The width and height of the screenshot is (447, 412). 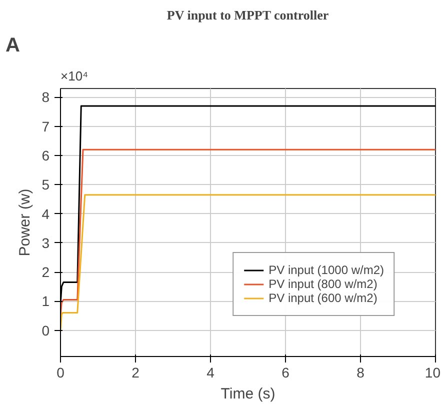 What do you see at coordinates (60, 372) in the screenshot?
I see `x-tick-label: 0` at bounding box center [60, 372].